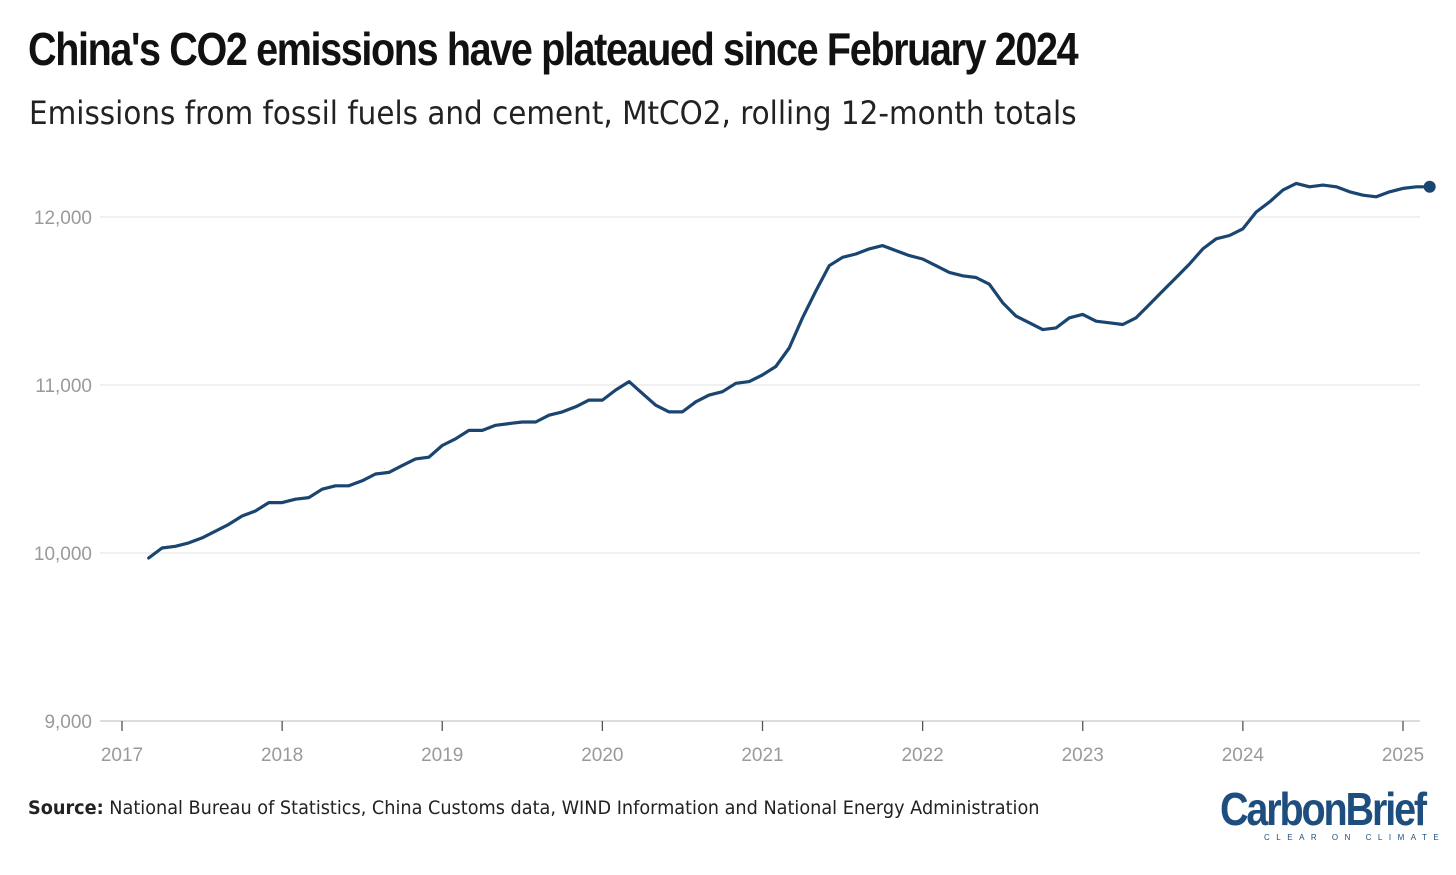 The height and width of the screenshot is (875, 1456). I want to click on y-tick-label: 10,000, so click(63, 554).